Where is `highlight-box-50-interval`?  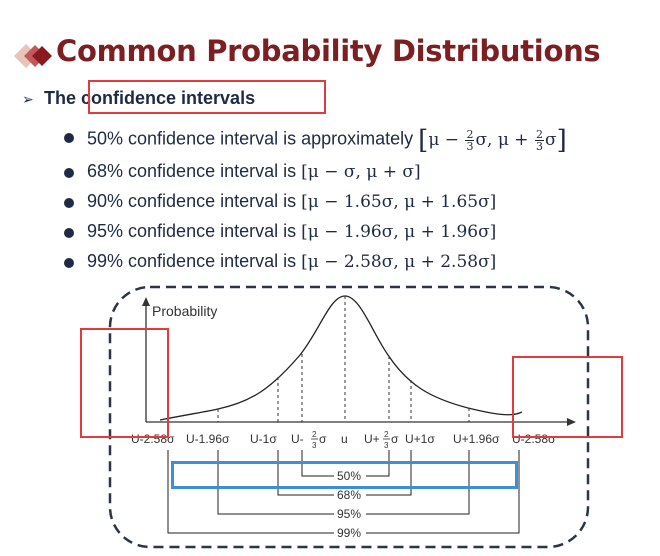 highlight-box-50-interval is located at coordinates (344, 475).